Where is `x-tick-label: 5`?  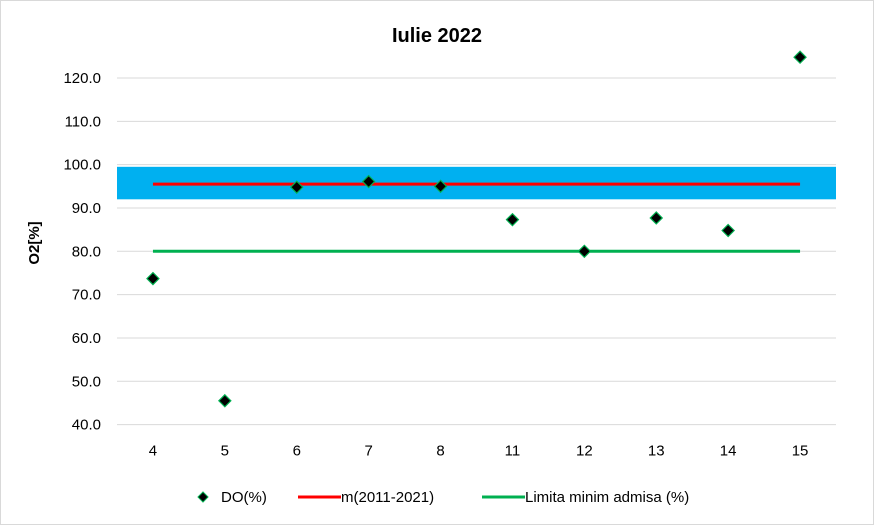
x-tick-label: 5 is located at coordinates (225, 451).